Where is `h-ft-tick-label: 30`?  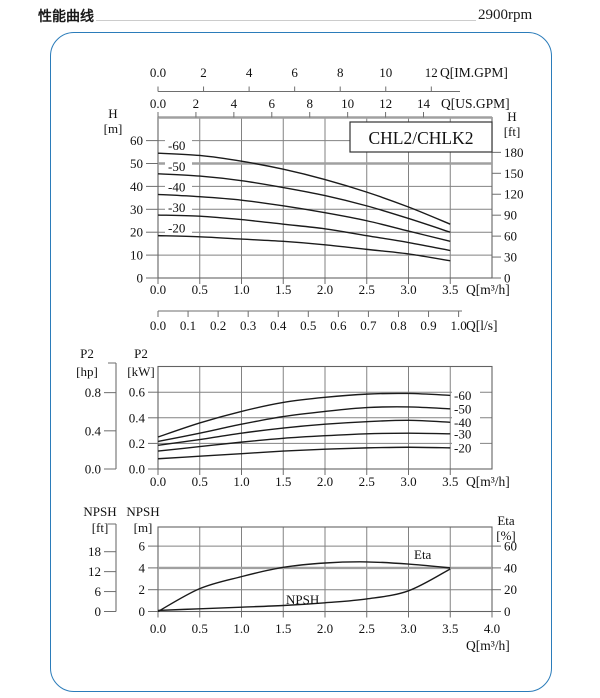 h-ft-tick-label: 30 is located at coordinates (510, 257).